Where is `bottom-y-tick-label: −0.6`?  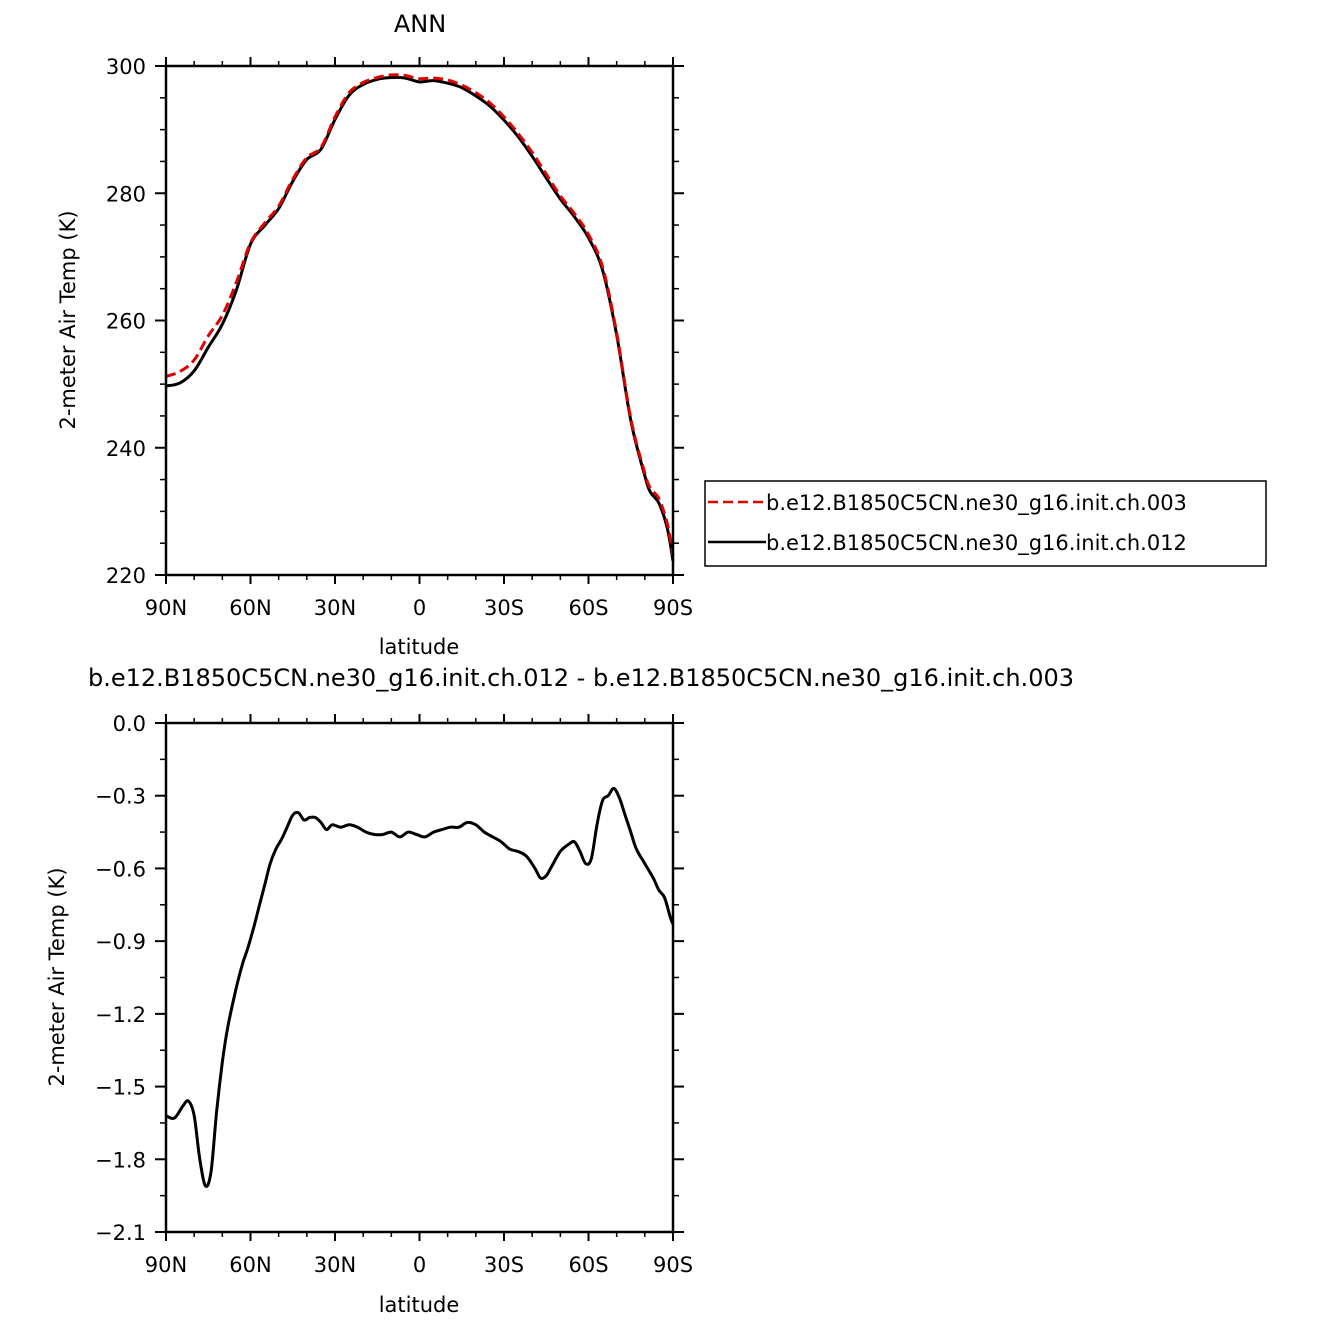 bottom-y-tick-label: −0.6 is located at coordinates (120, 869).